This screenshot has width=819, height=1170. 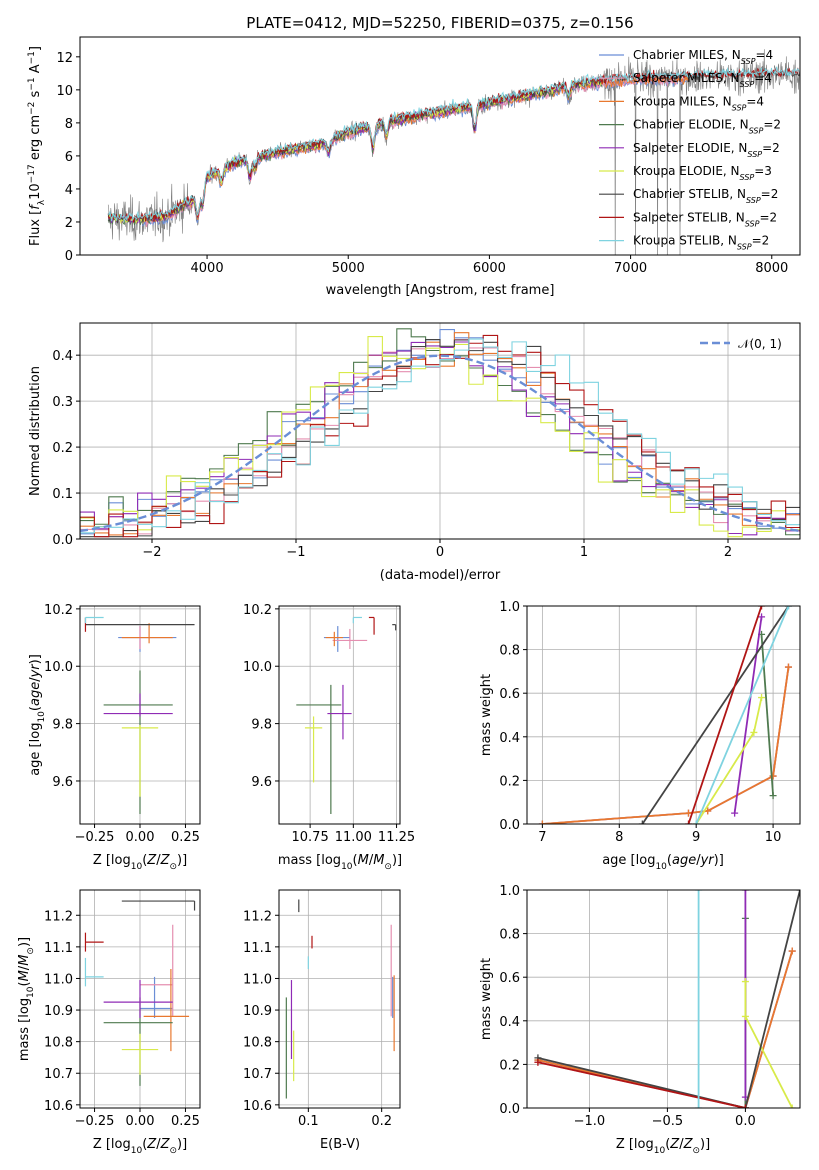 What do you see at coordinates (69, 157) in the screenshot?
I see `y-tick-label: 6` at bounding box center [69, 157].